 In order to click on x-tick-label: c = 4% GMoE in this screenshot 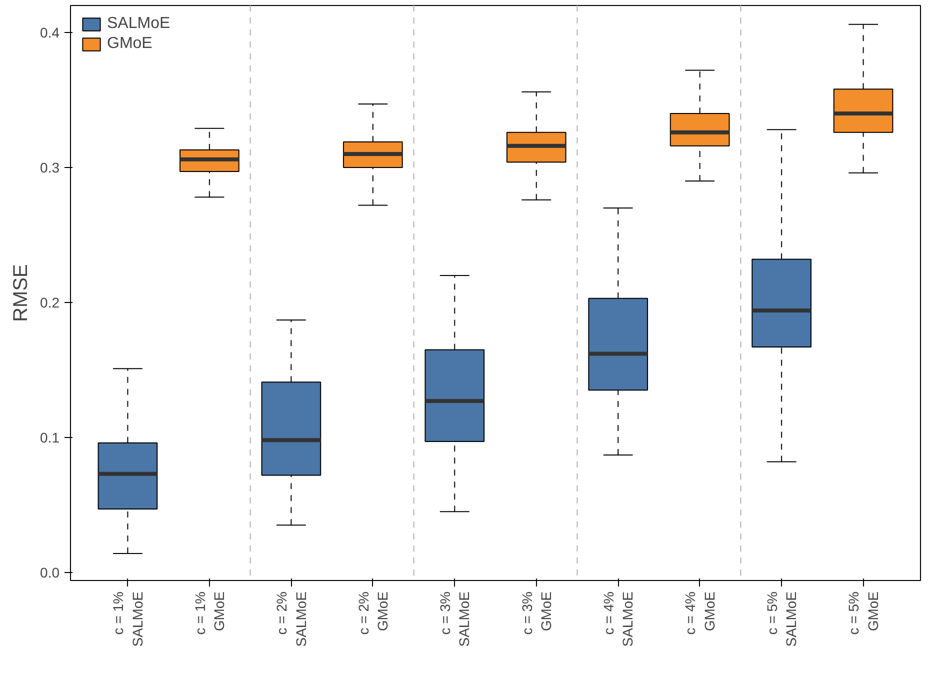, I will do `click(700, 613)`.